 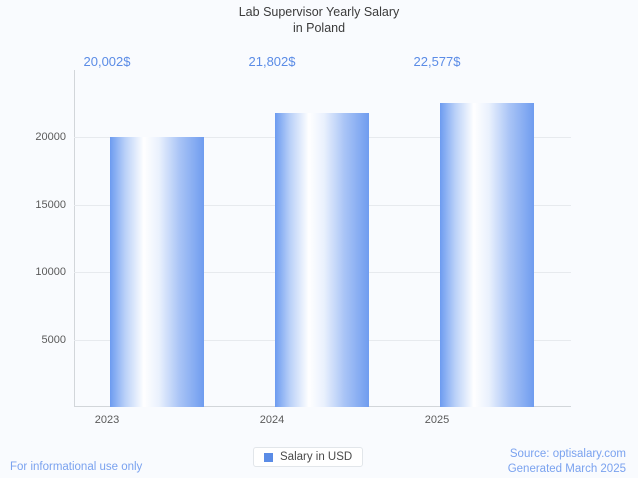 I want to click on legend-color-swatch-icon, so click(x=268, y=457).